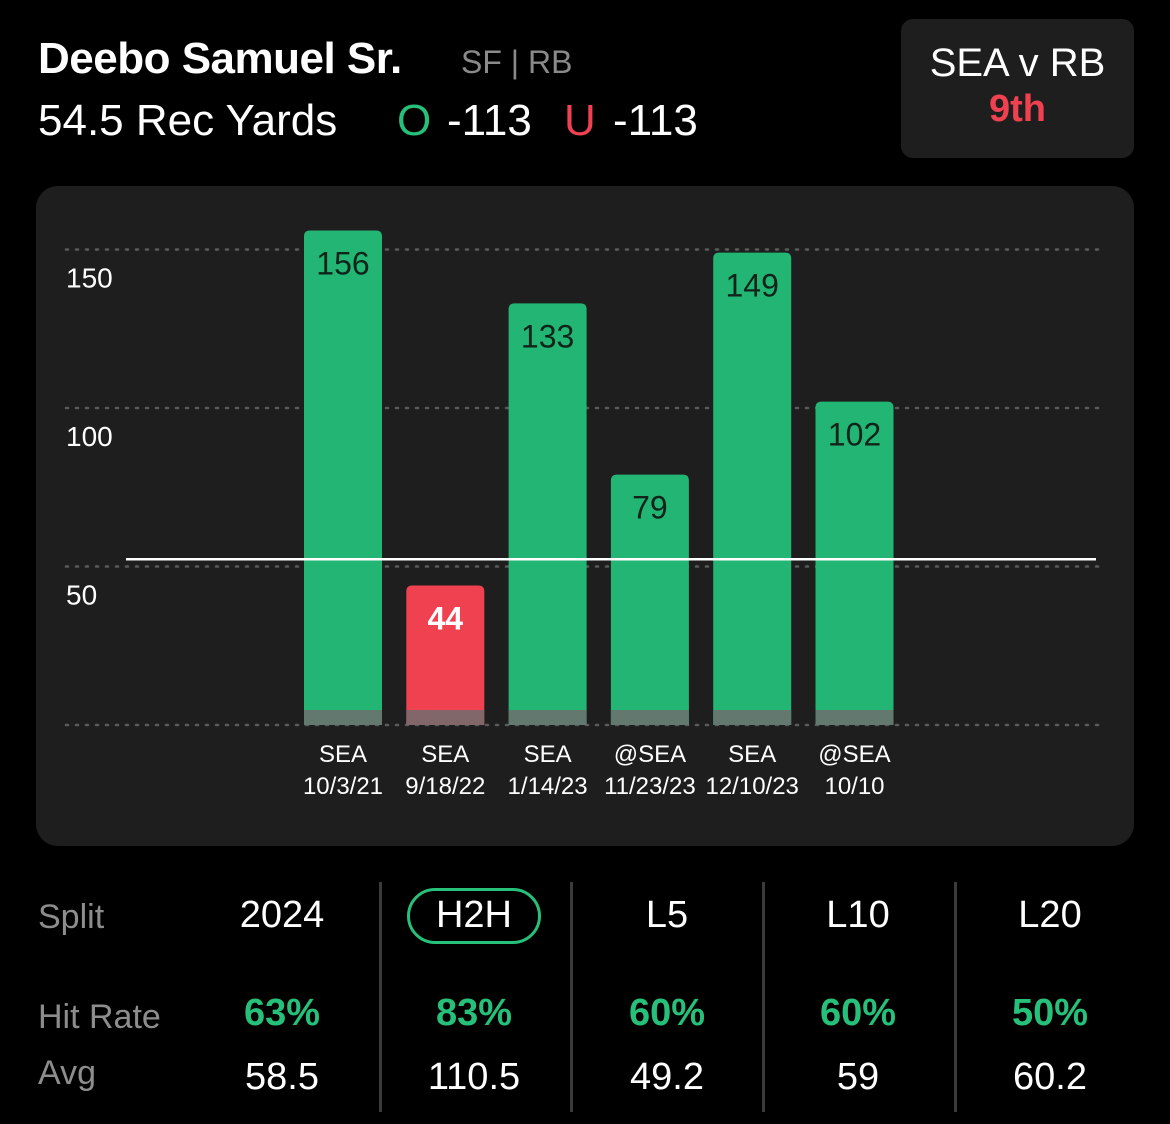 Image resolution: width=1170 pixels, height=1124 pixels. I want to click on split-tab-l5: L5, so click(667, 915).